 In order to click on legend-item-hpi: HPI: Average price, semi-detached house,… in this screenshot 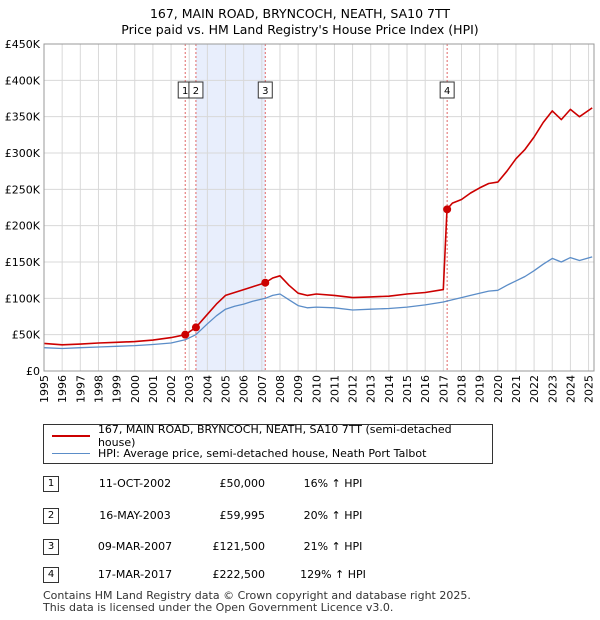, I will do `click(239, 453)`.